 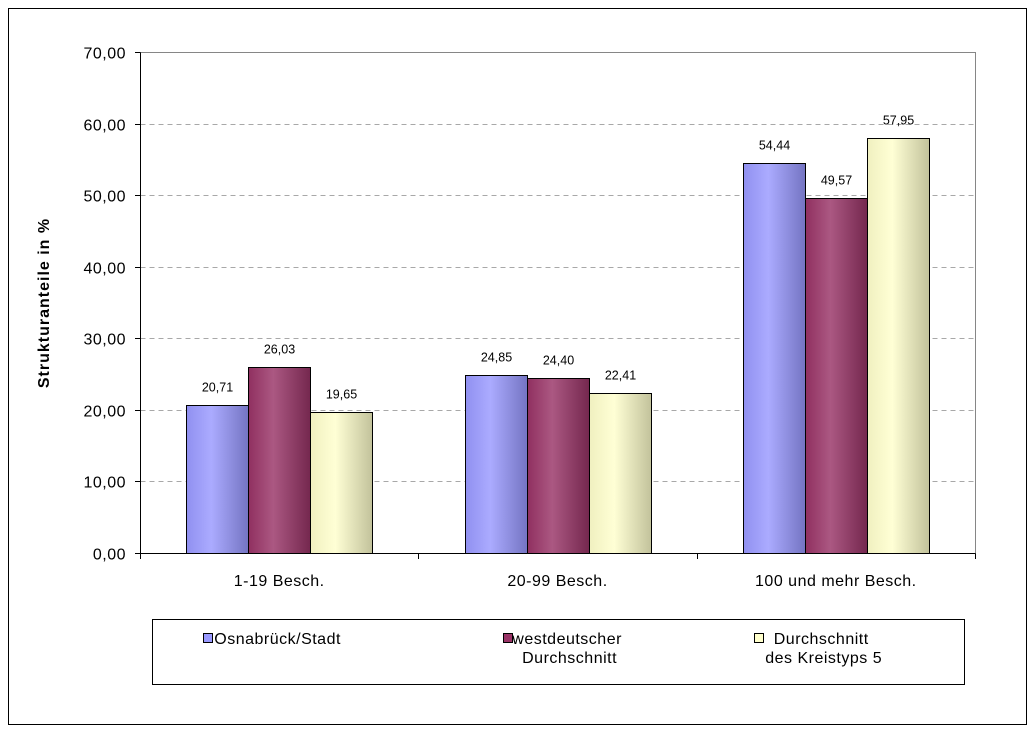 What do you see at coordinates (836, 581) in the screenshot?
I see `x-category-label-100-und-mehr-besch: 100 und mehr Besch.` at bounding box center [836, 581].